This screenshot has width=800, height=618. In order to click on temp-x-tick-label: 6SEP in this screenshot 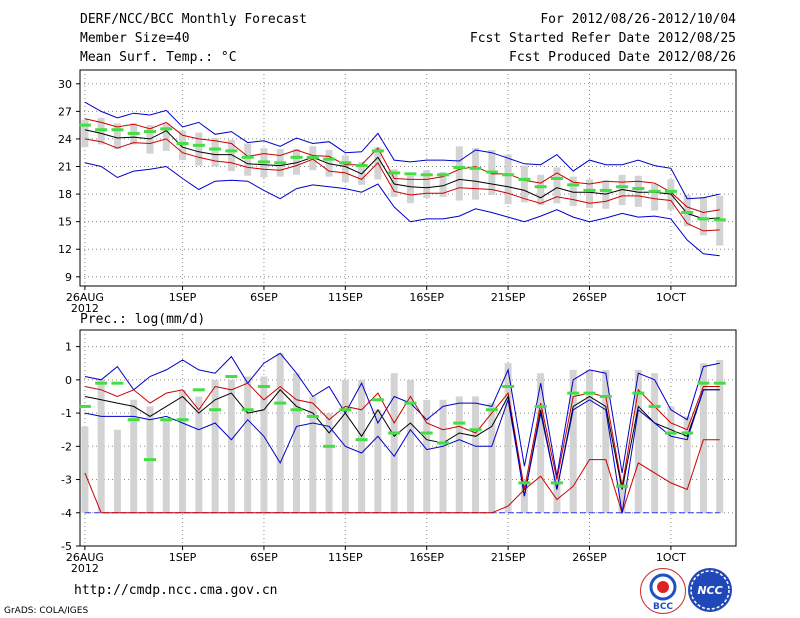, I will do `click(264, 297)`.